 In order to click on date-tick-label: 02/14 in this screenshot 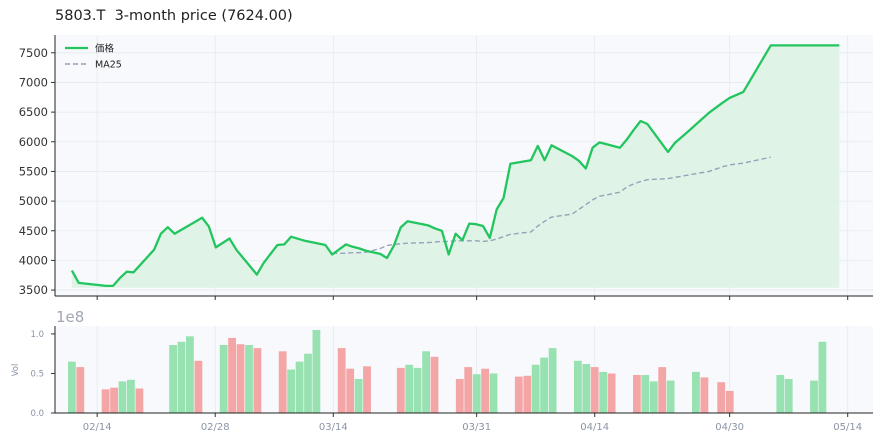, I will do `click(97, 427)`.